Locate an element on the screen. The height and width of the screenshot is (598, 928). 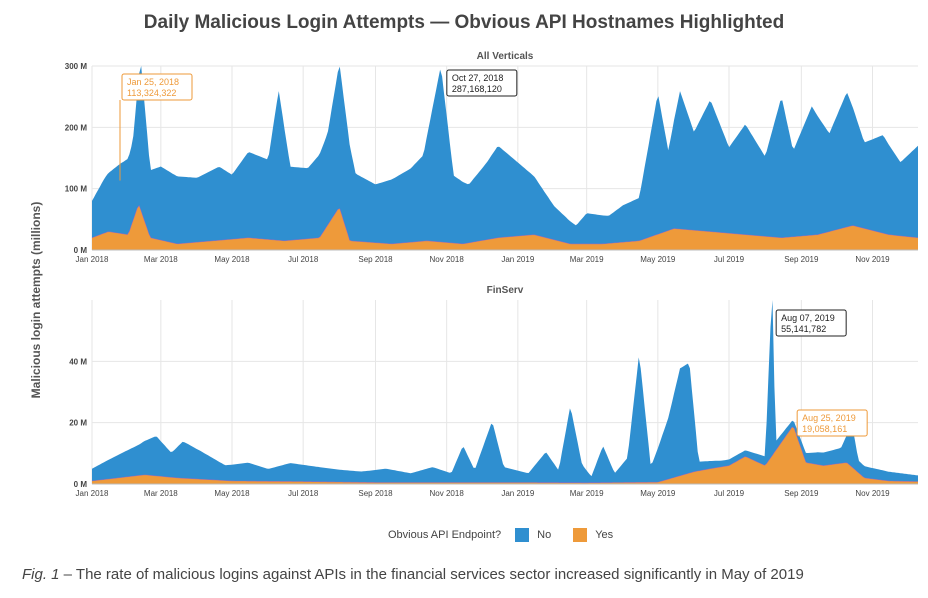
legend-label-no: No is located at coordinates (544, 535).